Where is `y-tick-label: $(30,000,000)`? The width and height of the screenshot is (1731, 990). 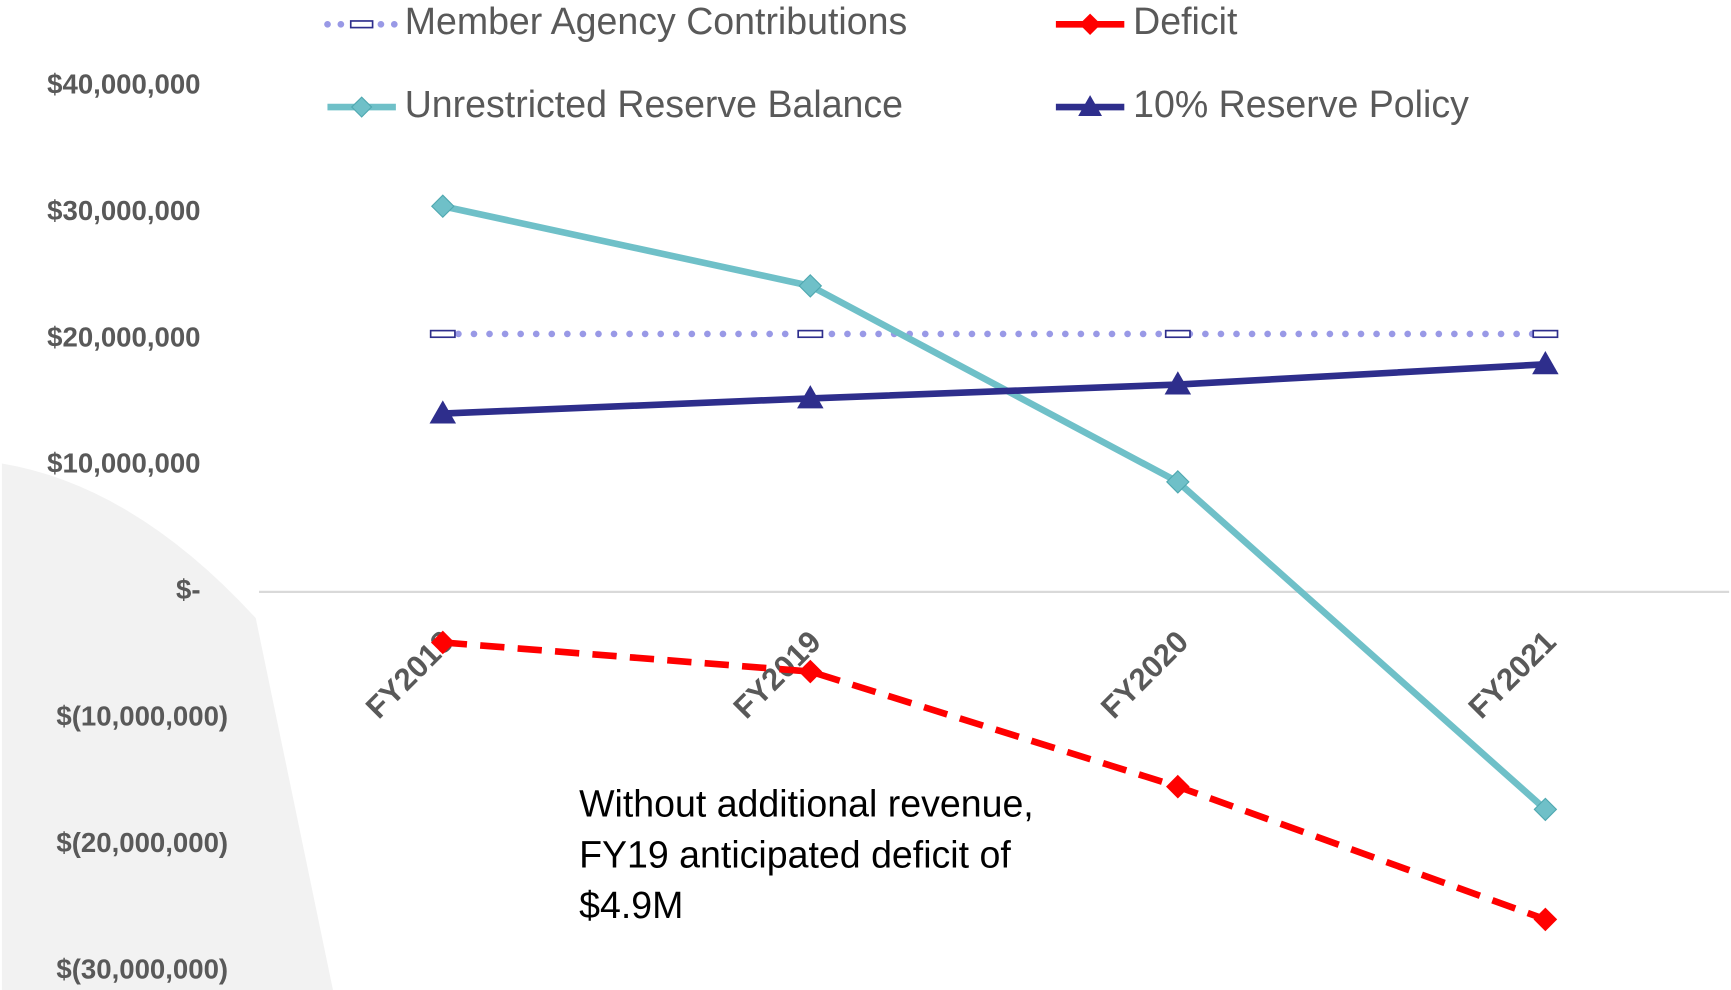
y-tick-label: $(30,000,000) is located at coordinates (142, 969).